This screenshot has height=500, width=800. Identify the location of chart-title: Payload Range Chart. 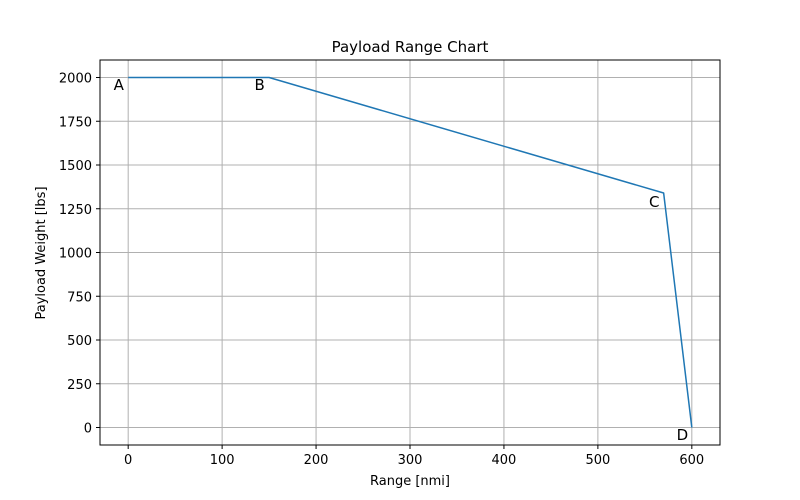
(410, 47).